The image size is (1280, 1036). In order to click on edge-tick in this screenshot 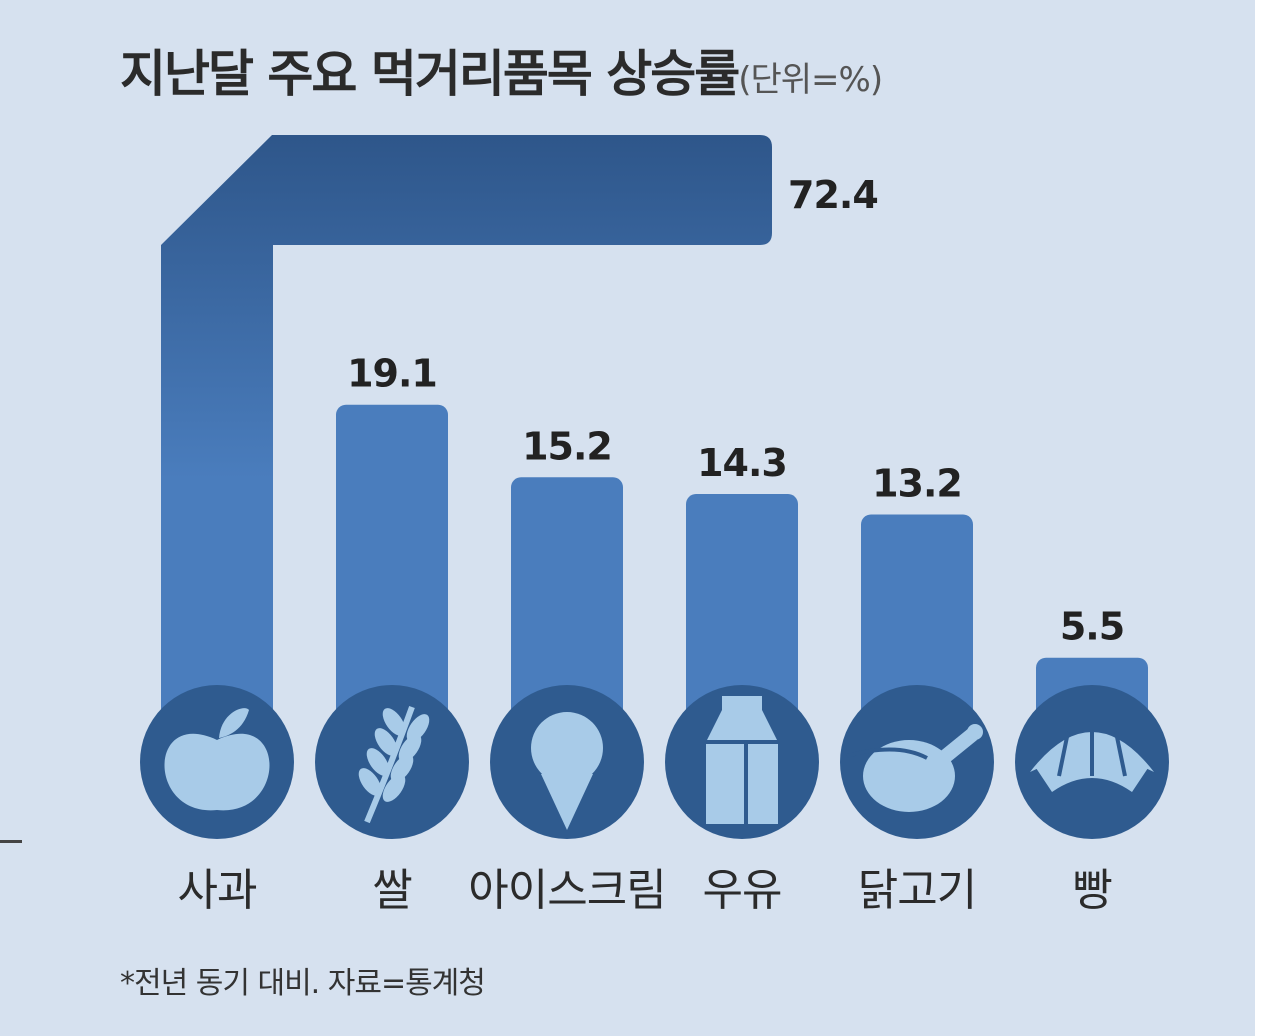, I will do `click(11, 841)`.